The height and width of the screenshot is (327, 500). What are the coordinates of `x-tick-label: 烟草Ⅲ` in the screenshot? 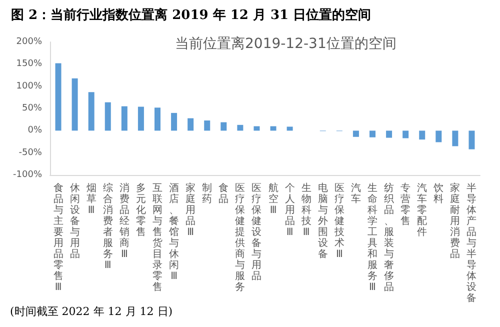 It's located at (91, 199).